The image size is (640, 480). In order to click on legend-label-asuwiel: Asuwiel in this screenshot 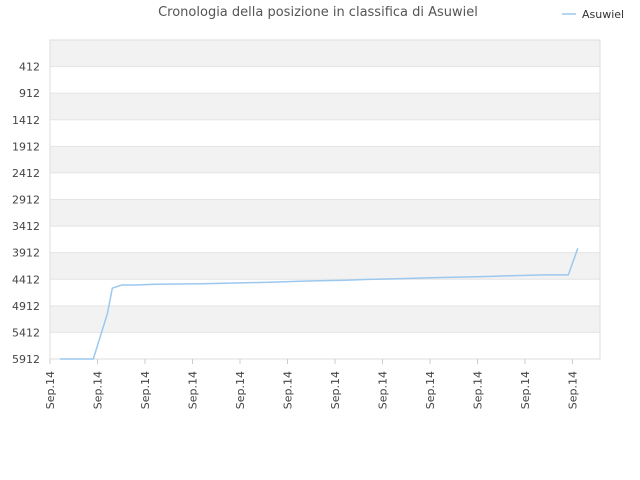, I will do `click(603, 14)`.